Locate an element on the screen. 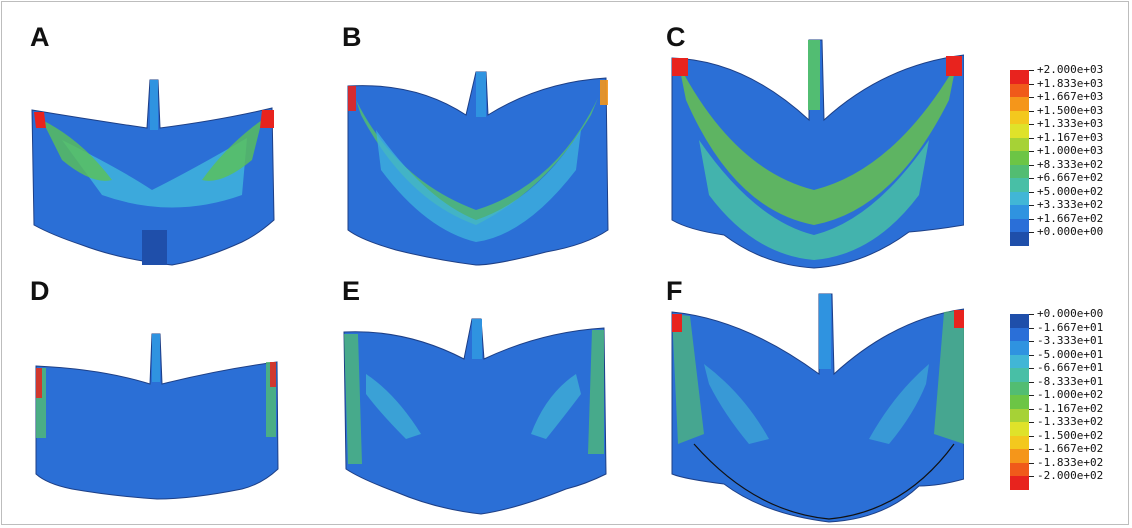 The width and height of the screenshot is (1132, 528). legend-bottom-row: -6.667e+01 is located at coordinates (1070, 372).